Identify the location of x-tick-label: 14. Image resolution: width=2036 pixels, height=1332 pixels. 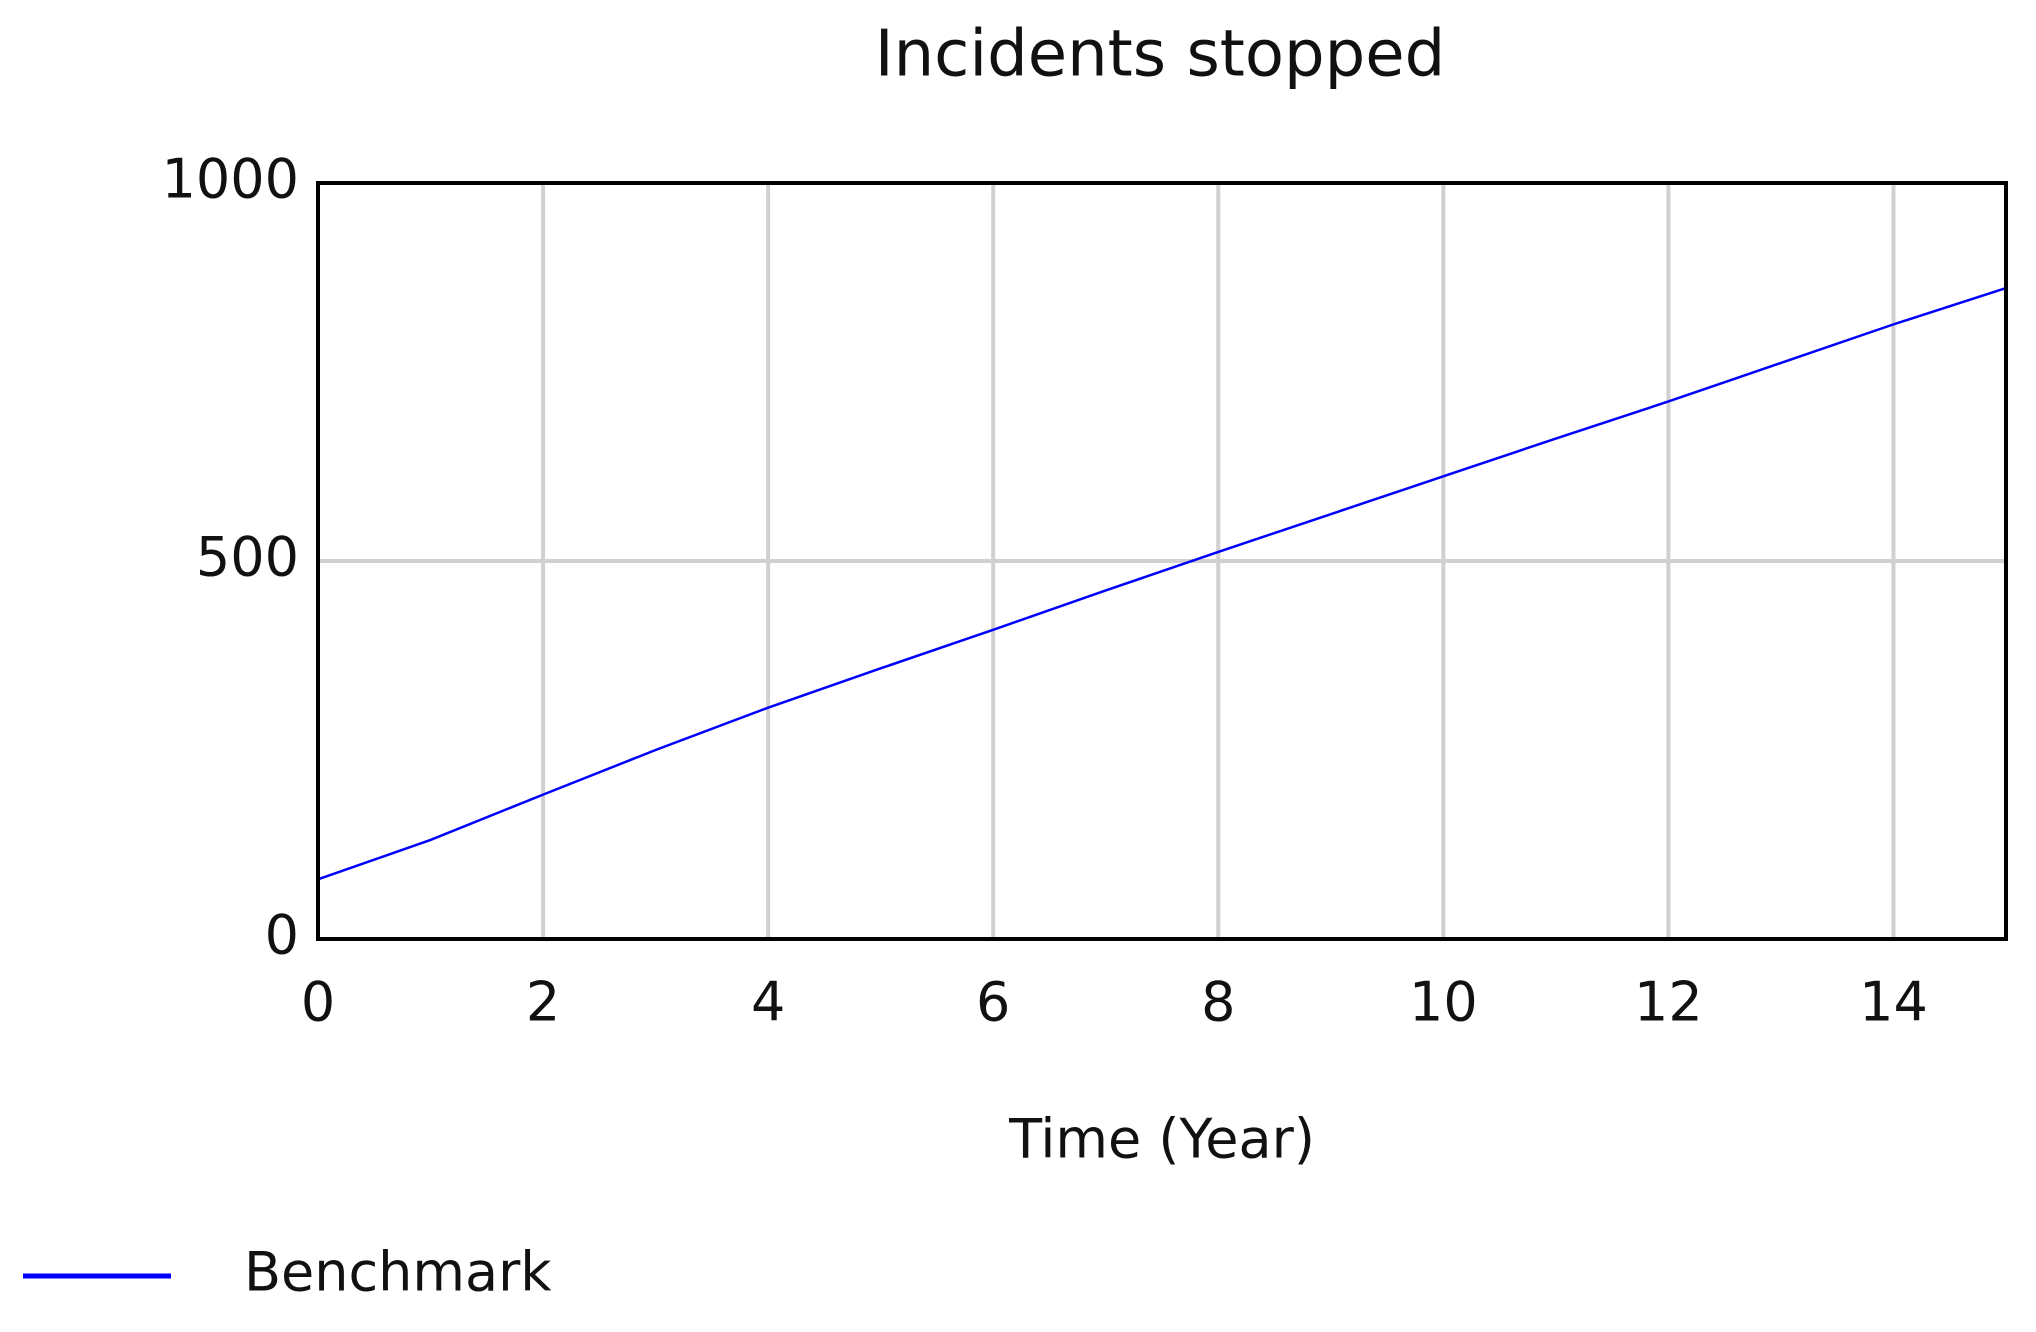
(1893, 1002).